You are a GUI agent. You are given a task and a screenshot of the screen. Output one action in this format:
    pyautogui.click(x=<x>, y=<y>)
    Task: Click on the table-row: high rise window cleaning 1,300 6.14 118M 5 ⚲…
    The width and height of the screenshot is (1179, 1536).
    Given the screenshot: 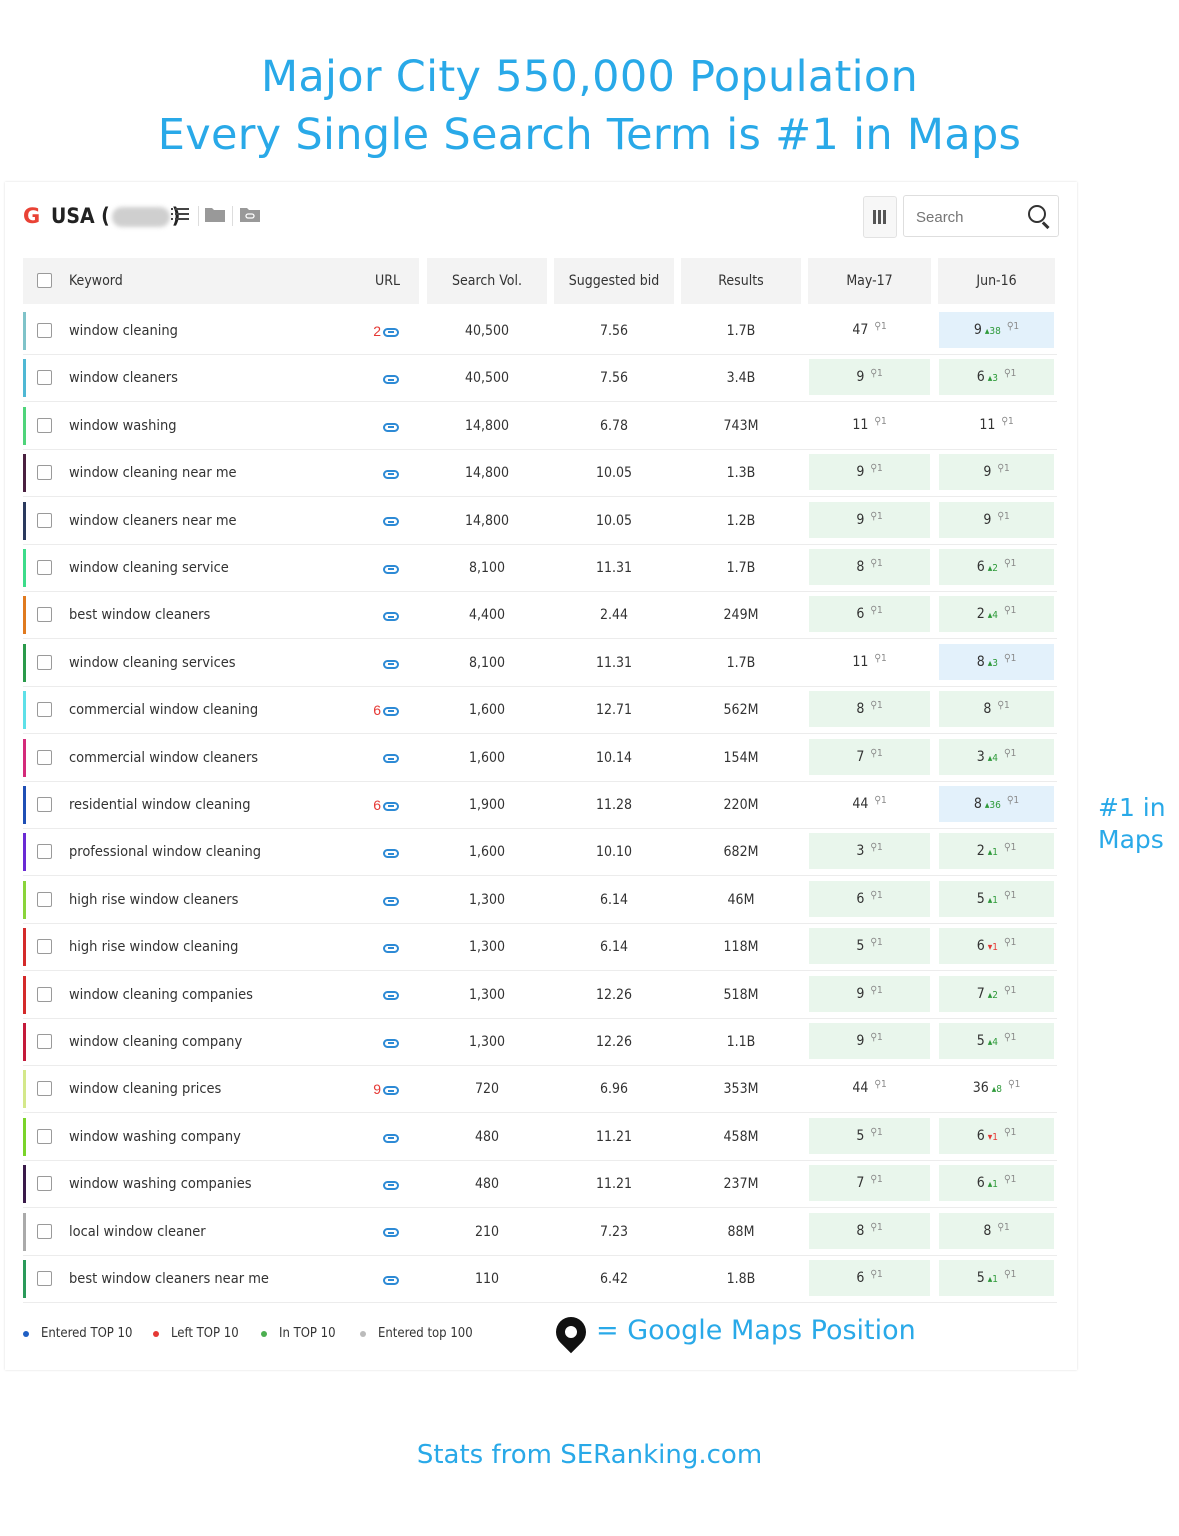 What is the action you would take?
    pyautogui.click(x=540, y=948)
    